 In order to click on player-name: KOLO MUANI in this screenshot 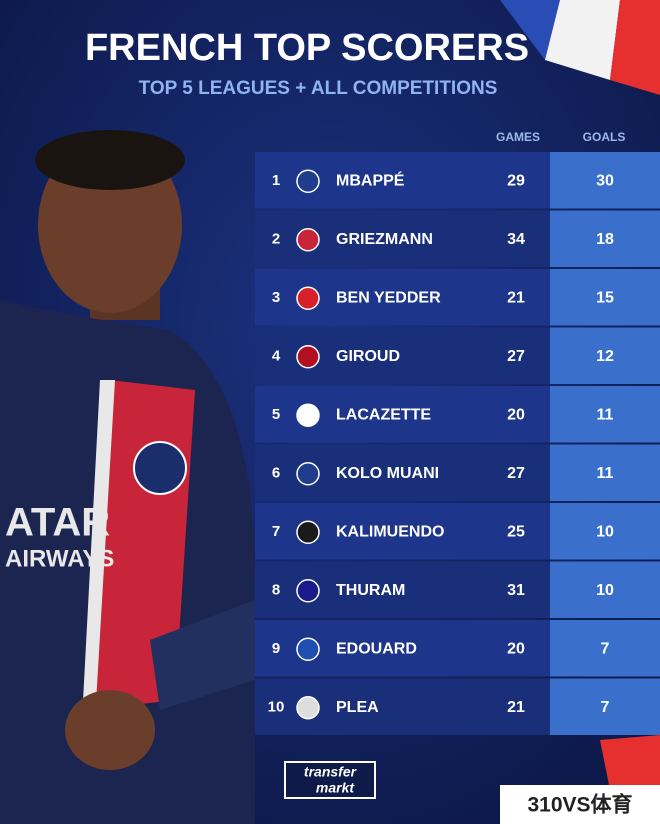, I will do `click(387, 473)`.